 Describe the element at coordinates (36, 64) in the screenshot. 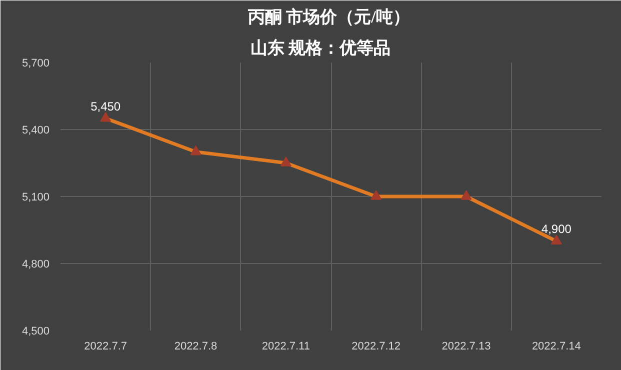

I see `y-tick-label: 5,700` at that location.